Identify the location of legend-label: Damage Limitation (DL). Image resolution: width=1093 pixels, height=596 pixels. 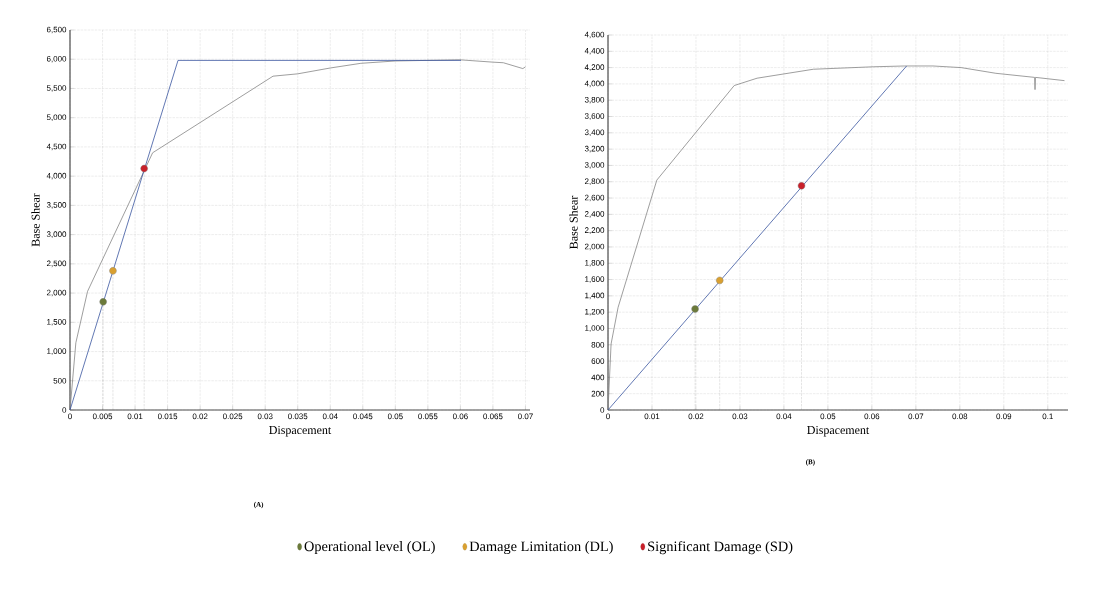
(541, 548).